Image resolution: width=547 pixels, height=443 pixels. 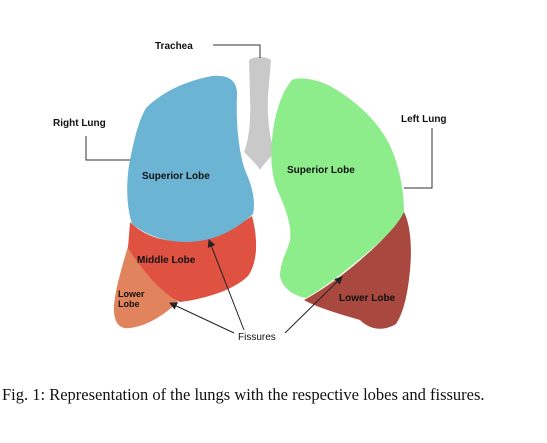 What do you see at coordinates (79, 123) in the screenshot?
I see `right-lung-label: Right Lung` at bounding box center [79, 123].